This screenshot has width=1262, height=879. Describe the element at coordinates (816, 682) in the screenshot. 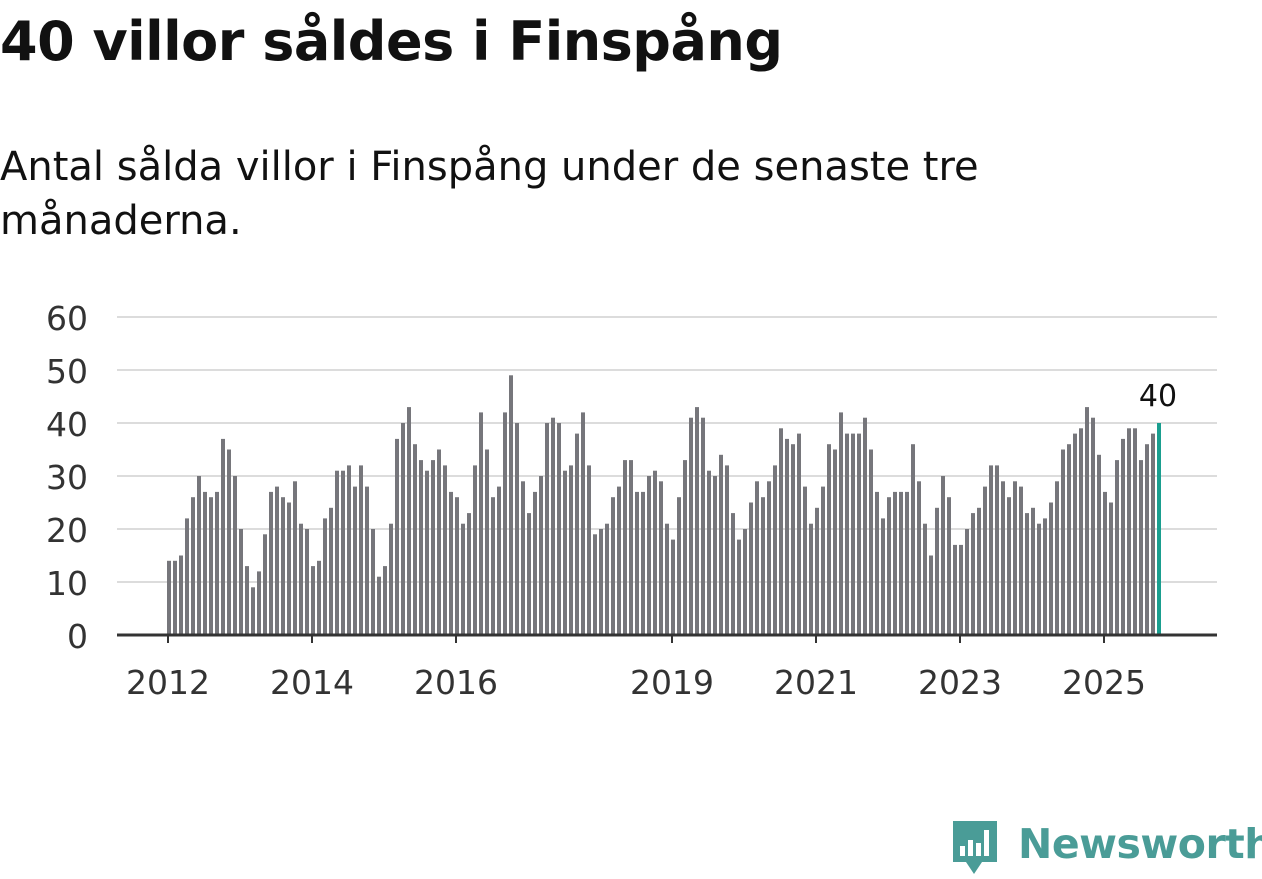

I see `x-tick-label: 2021` at that location.